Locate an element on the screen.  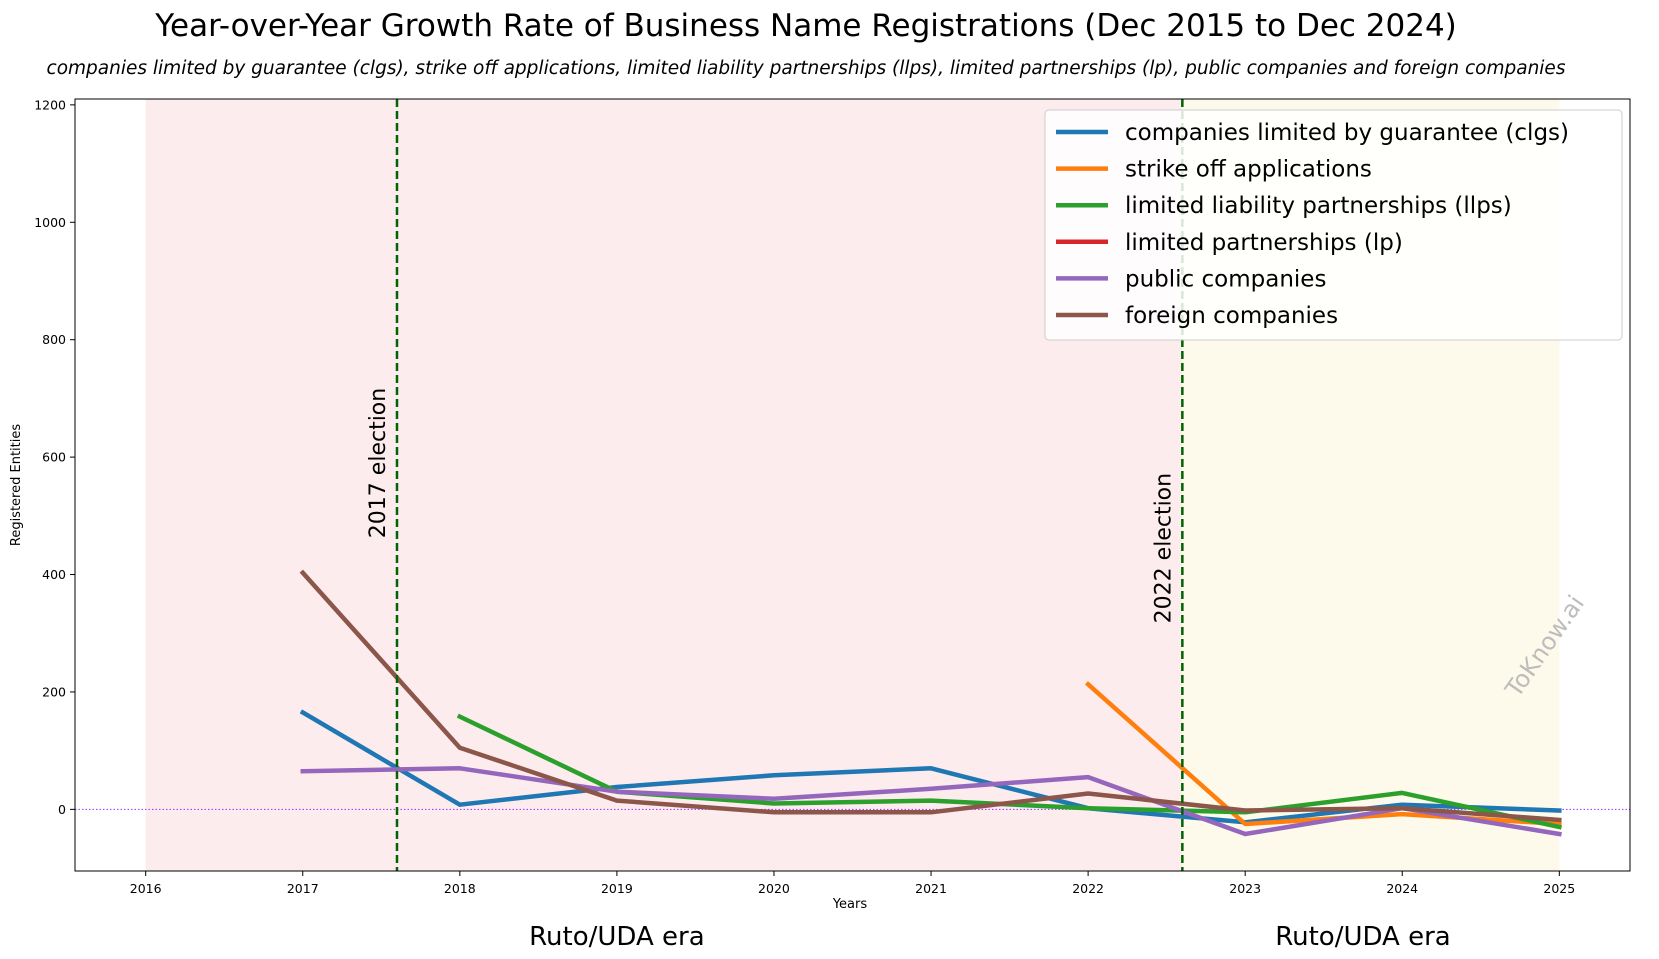
y-tick-label-2: 400 is located at coordinates (54, 574).